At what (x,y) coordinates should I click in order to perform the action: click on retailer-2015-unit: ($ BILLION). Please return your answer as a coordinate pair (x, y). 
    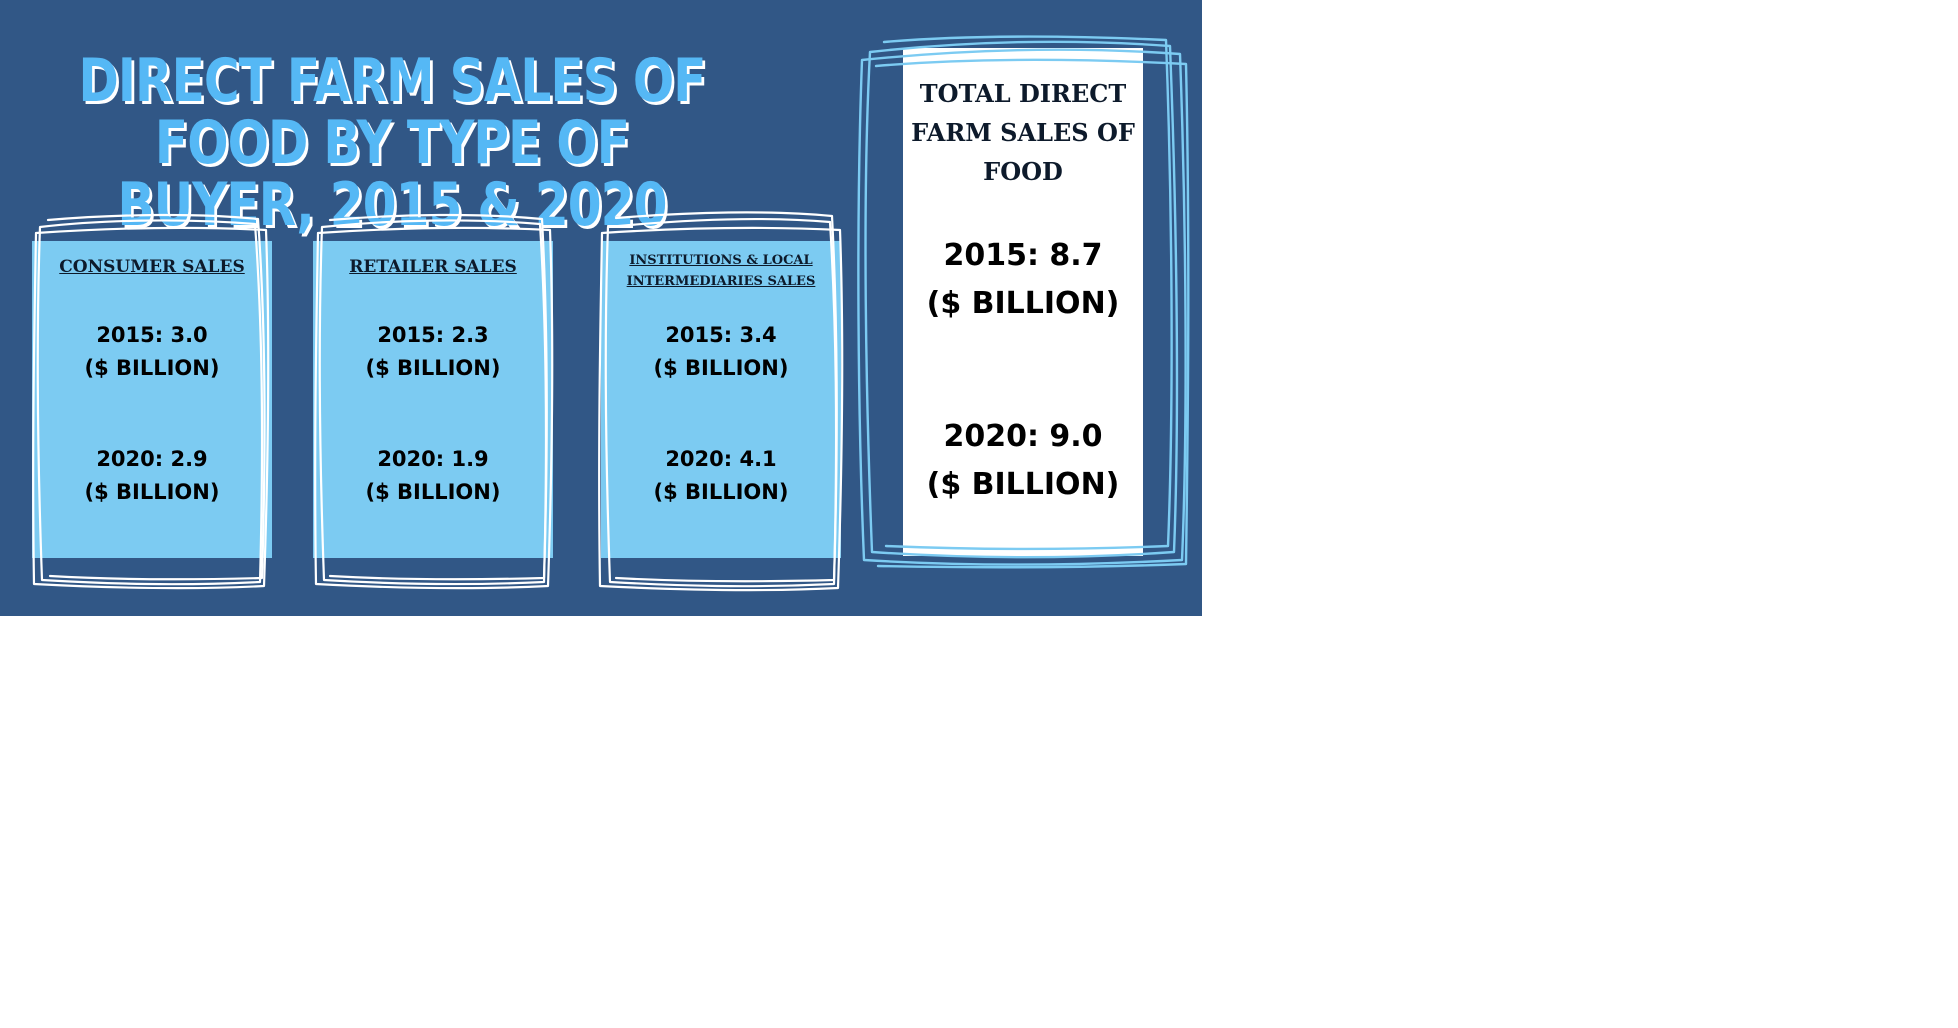
    Looking at the image, I should click on (433, 368).